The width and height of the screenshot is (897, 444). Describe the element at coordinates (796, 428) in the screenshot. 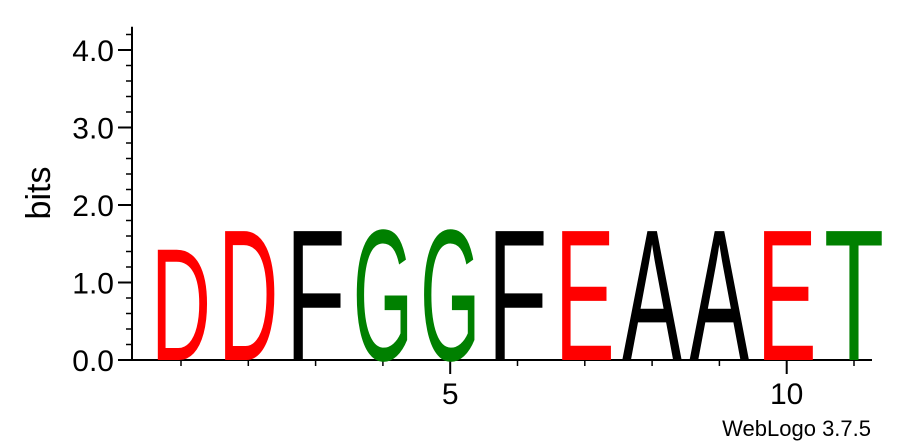

I see `footer-version-label: WebLogo 3.7.5` at that location.